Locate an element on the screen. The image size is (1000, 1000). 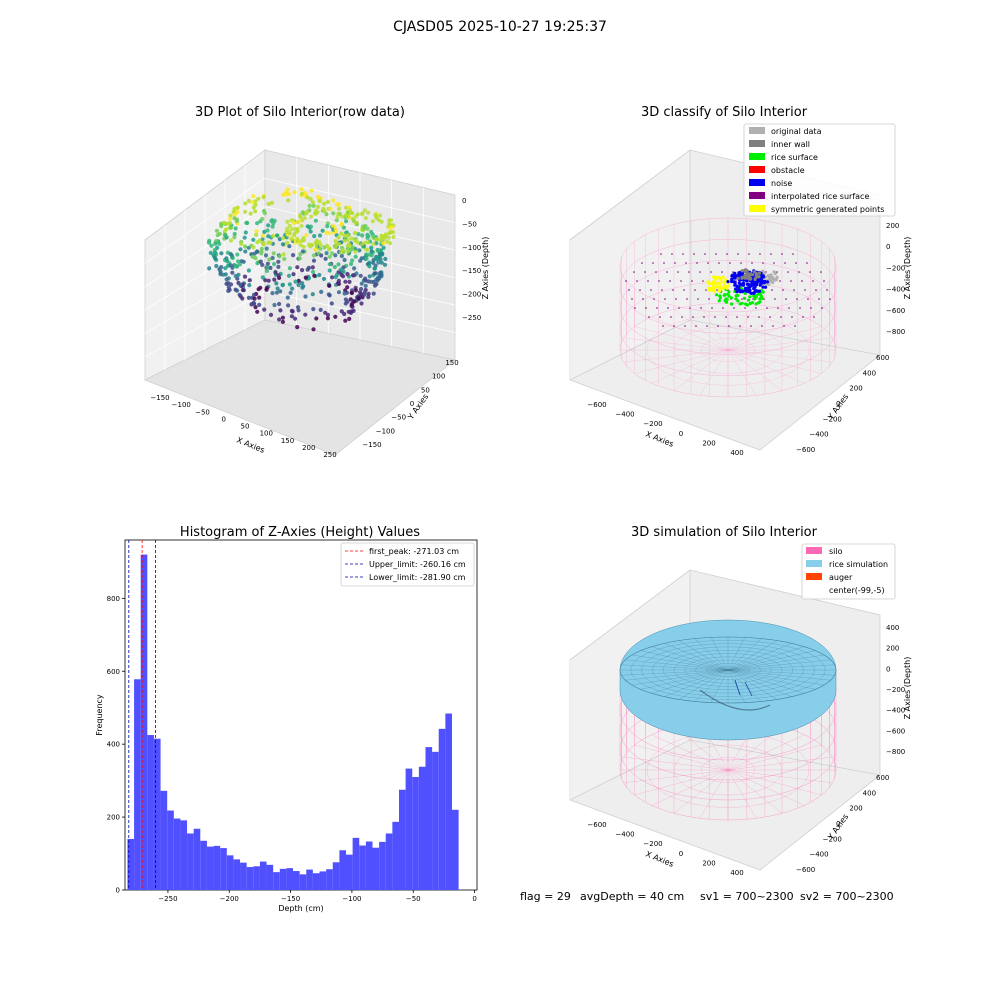
panel1-x-tick-5: 100 is located at coordinates (266, 434).